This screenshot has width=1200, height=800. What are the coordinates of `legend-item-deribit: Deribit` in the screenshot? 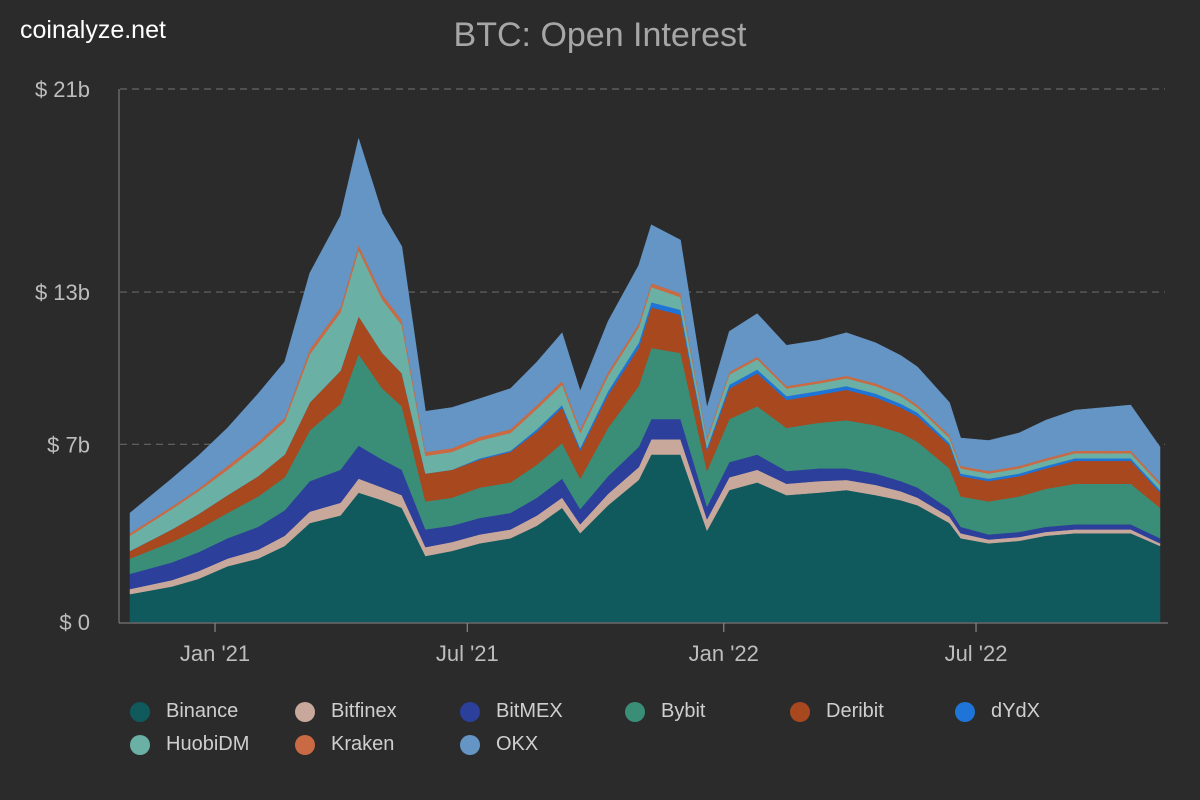 It's located at (872, 711).